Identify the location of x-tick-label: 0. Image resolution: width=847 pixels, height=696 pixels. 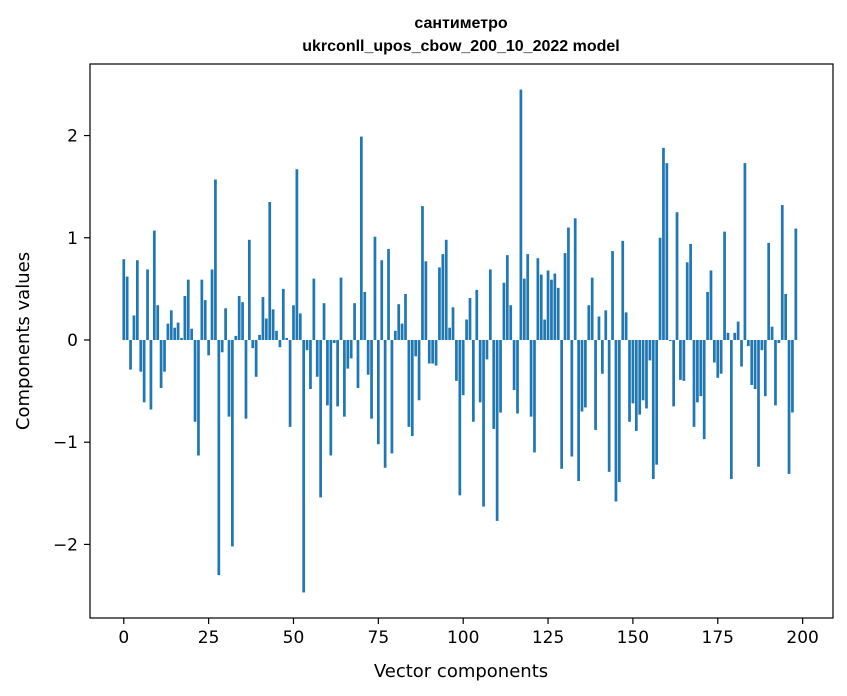
(123, 638).